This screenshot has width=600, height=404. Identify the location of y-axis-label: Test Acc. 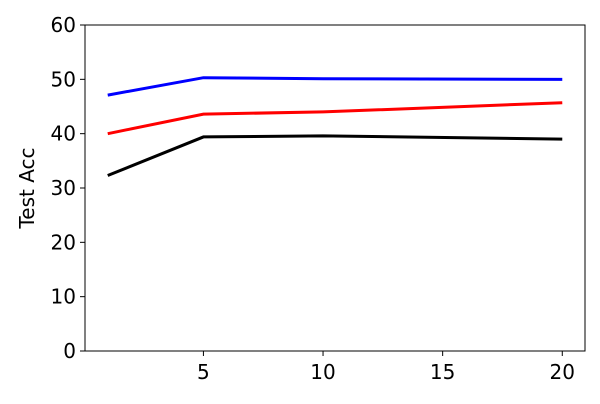
(27, 188).